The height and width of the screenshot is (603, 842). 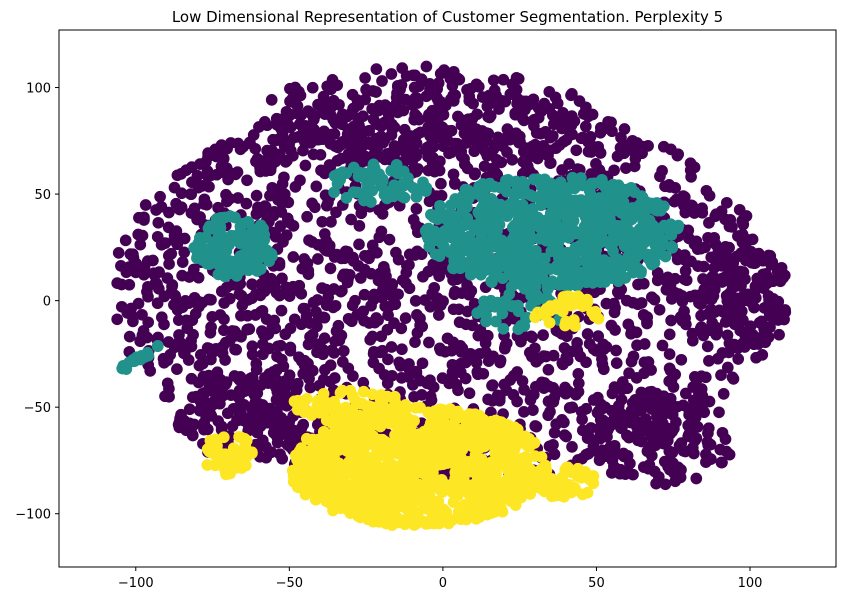 I want to click on y-tick-label: 50, so click(x=42, y=195).